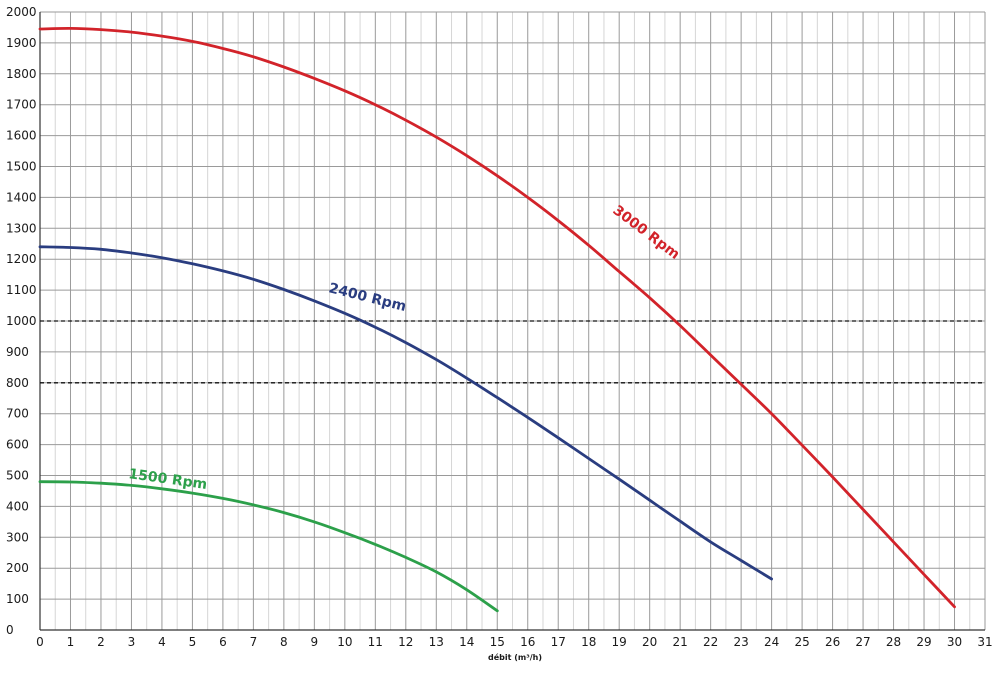 Image resolution: width=1000 pixels, height=673 pixels. I want to click on x-tick-label: 29, so click(923, 642).